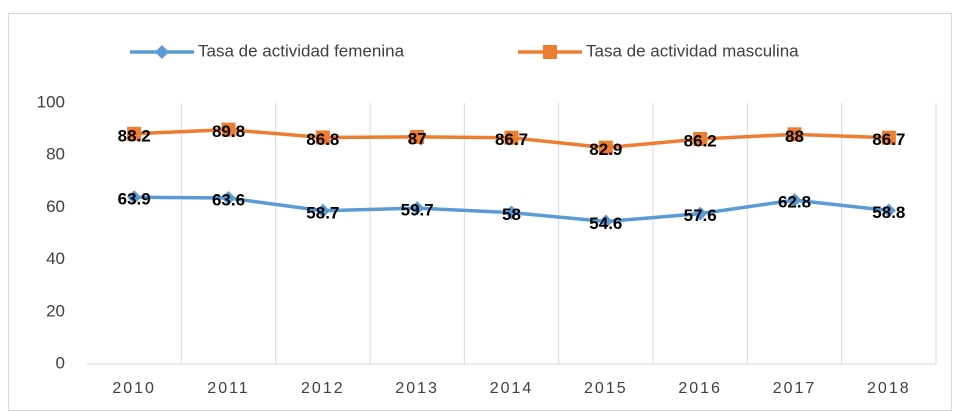 This screenshot has height=412, width=953. What do you see at coordinates (692, 50) in the screenshot?
I see `legend-label: Tasa de actividad masculina` at bounding box center [692, 50].